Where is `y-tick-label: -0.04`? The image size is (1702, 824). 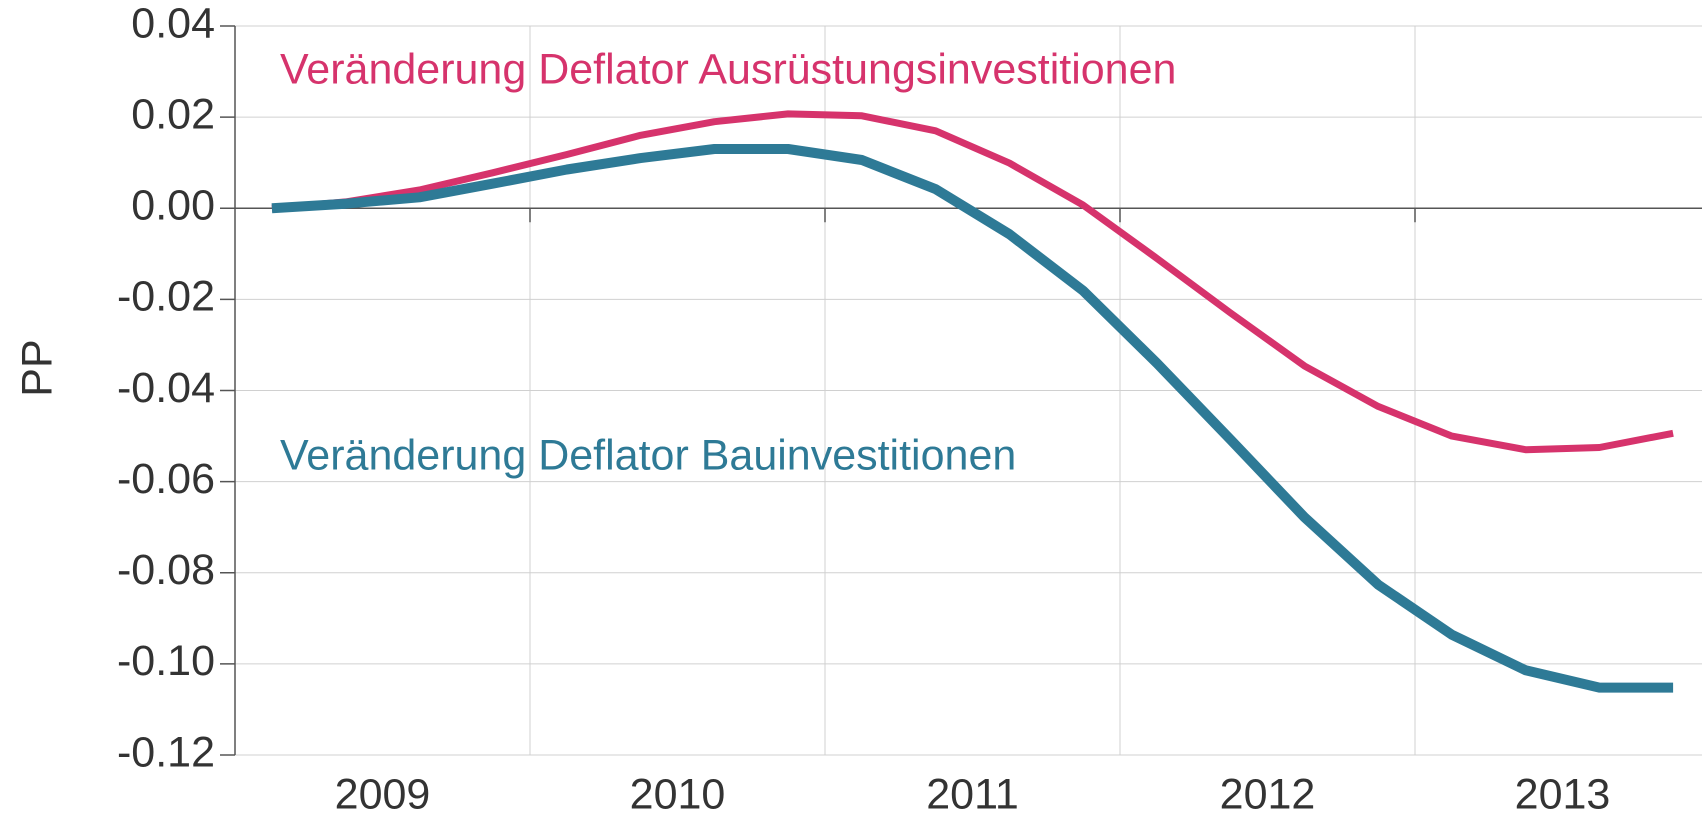
y-tick-label: -0.04 is located at coordinates (166, 388).